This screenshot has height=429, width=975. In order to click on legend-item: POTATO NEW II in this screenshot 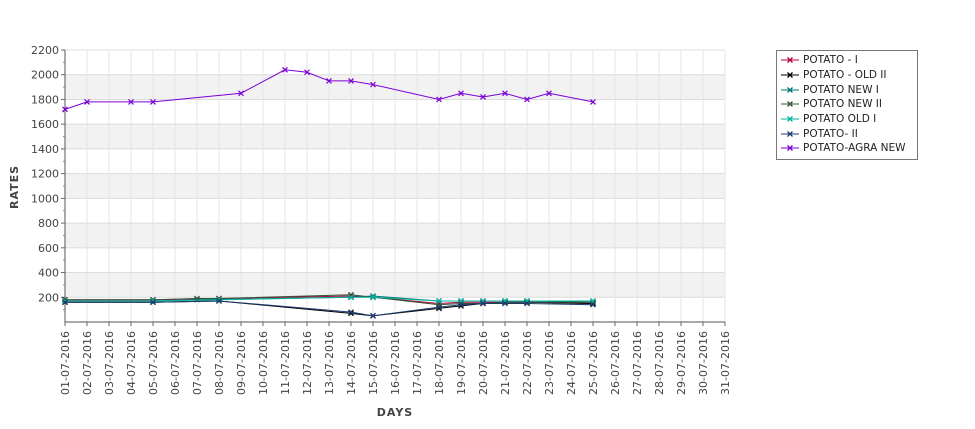, I will do `click(847, 104)`.